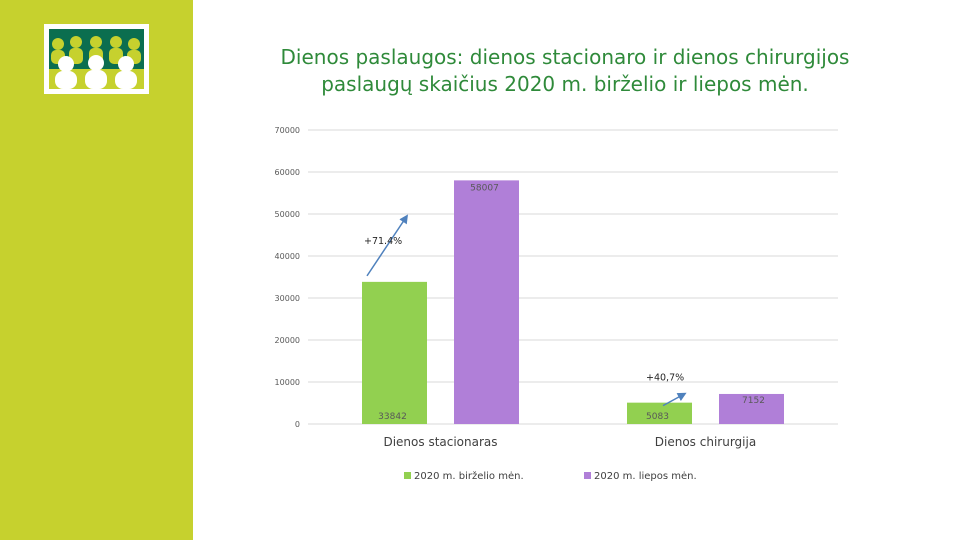 This screenshot has height=540, width=960. Describe the element at coordinates (657, 417) in the screenshot. I see `data-label: 5083` at that location.